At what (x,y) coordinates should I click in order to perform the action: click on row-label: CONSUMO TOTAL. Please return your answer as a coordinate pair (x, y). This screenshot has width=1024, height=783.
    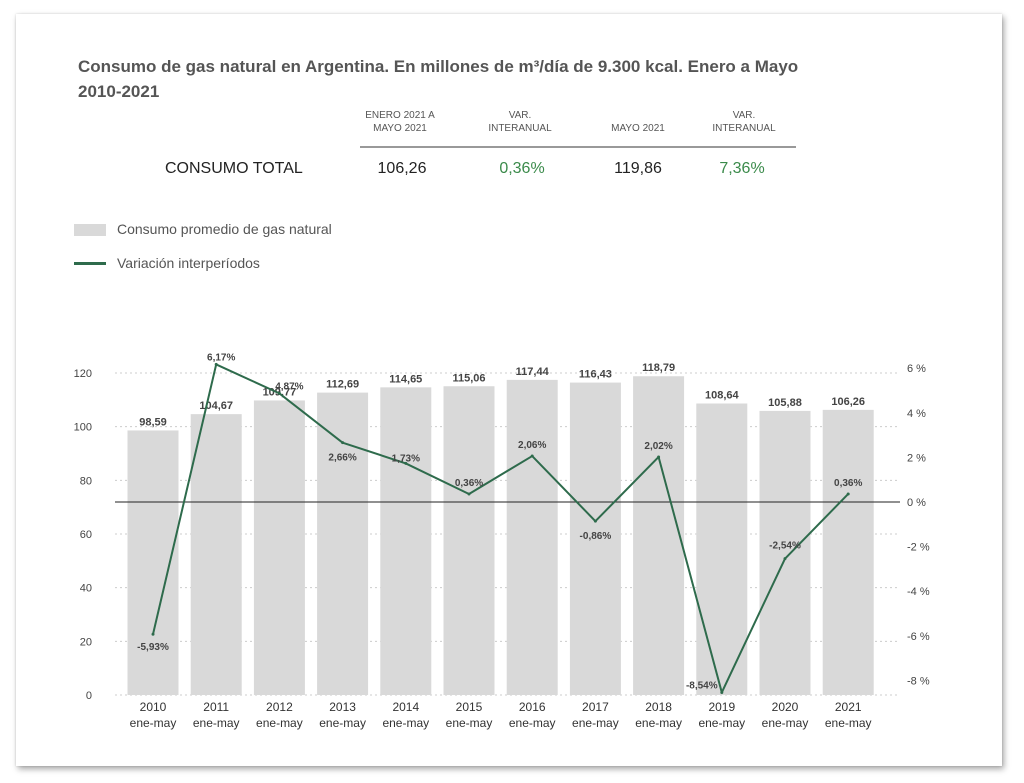
    Looking at the image, I should click on (234, 168).